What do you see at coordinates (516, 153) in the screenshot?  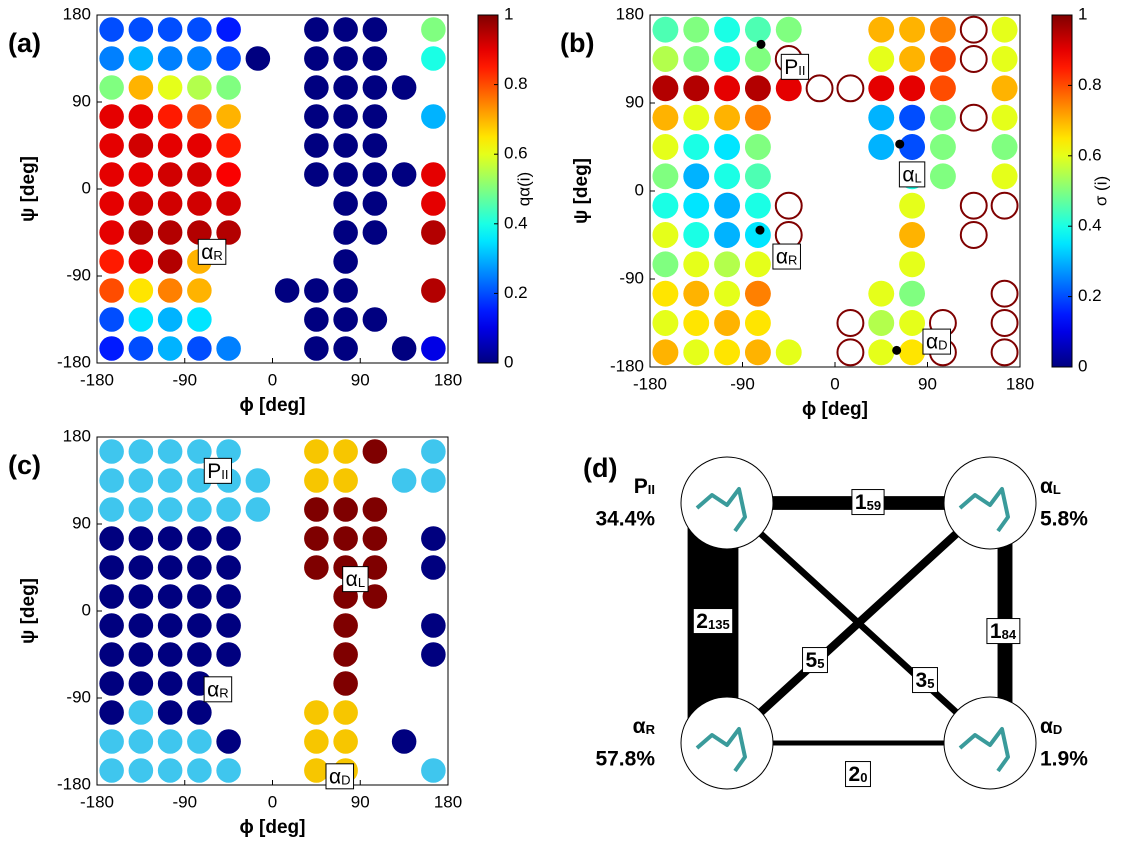 I see `colorbar-tick-label: 0.6` at bounding box center [516, 153].